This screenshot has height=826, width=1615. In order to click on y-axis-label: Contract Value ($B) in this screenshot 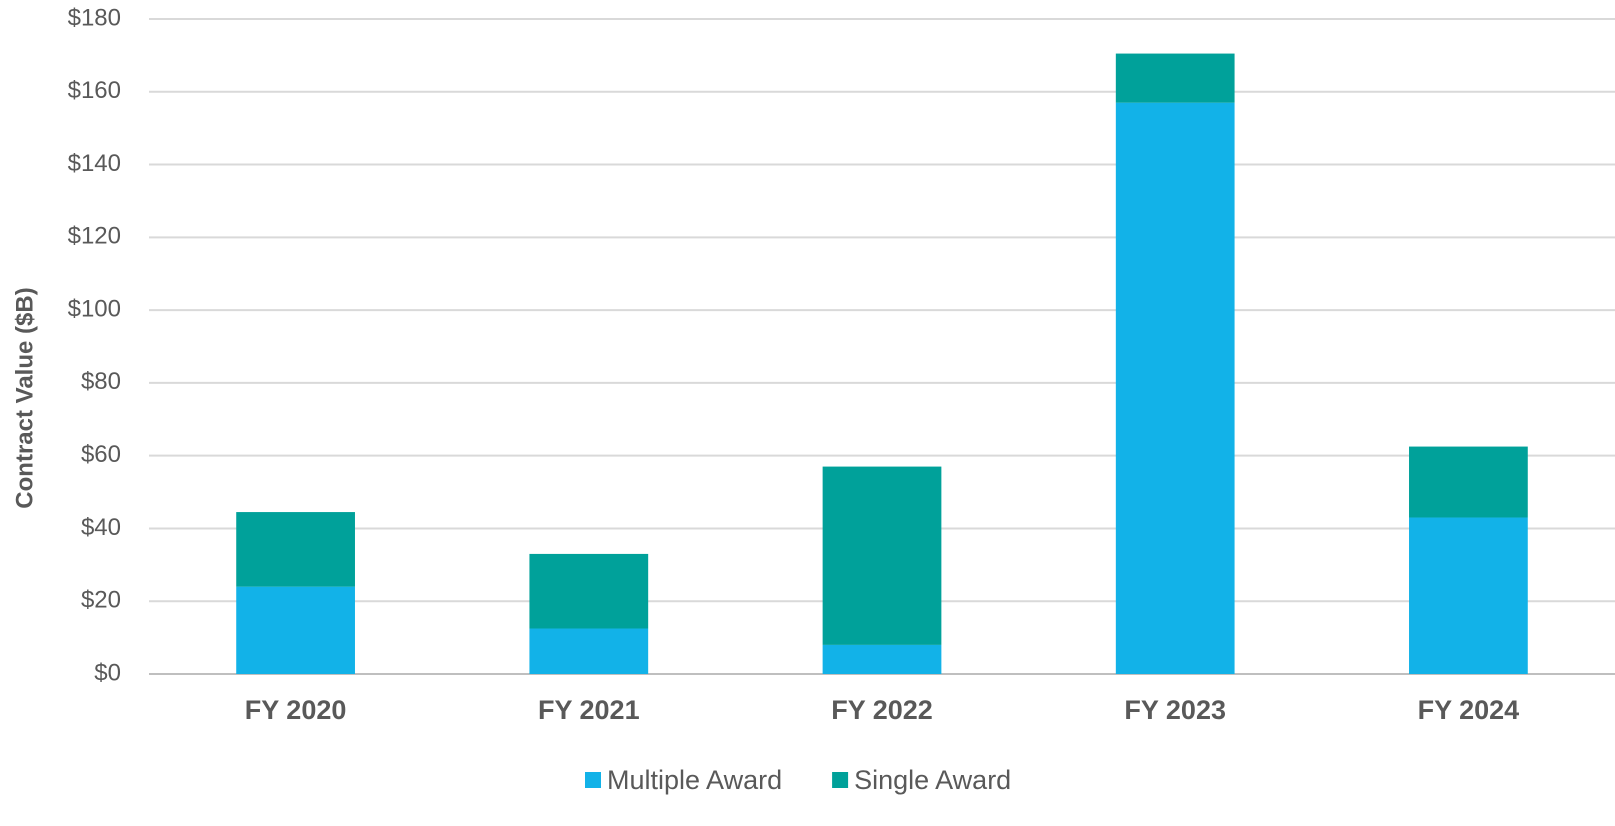, I will do `click(24, 397)`.